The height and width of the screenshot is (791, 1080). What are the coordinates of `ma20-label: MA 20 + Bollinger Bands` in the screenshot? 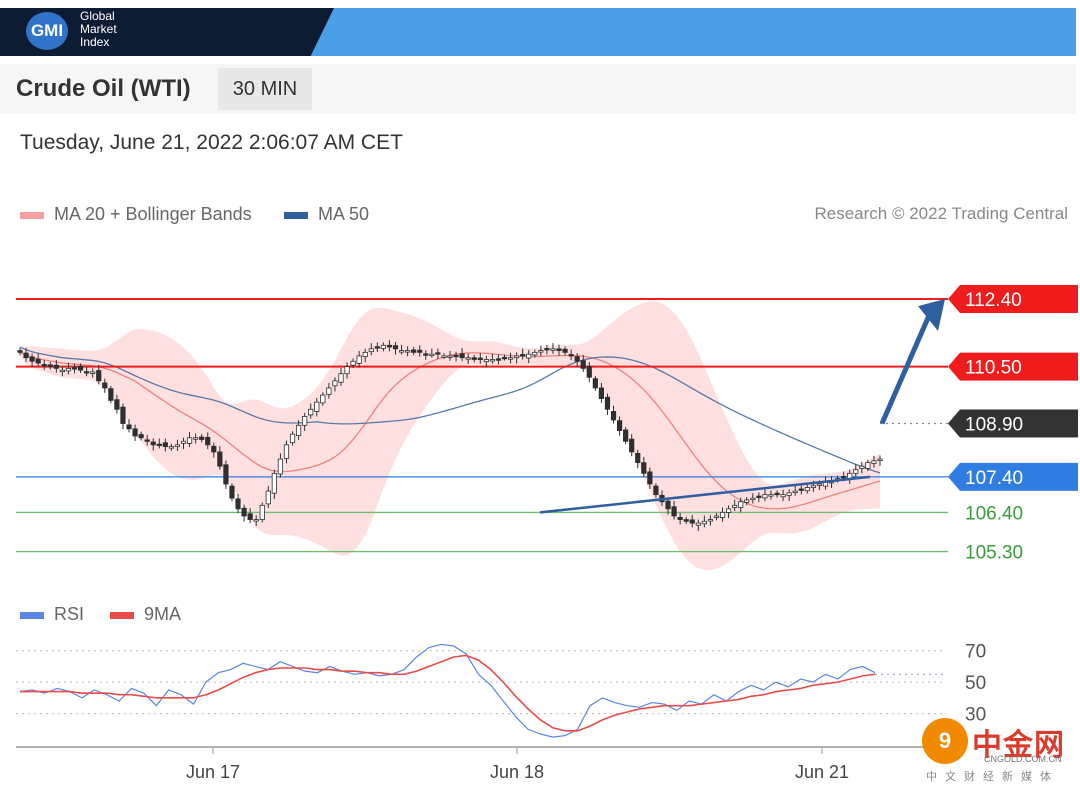 It's located at (153, 214).